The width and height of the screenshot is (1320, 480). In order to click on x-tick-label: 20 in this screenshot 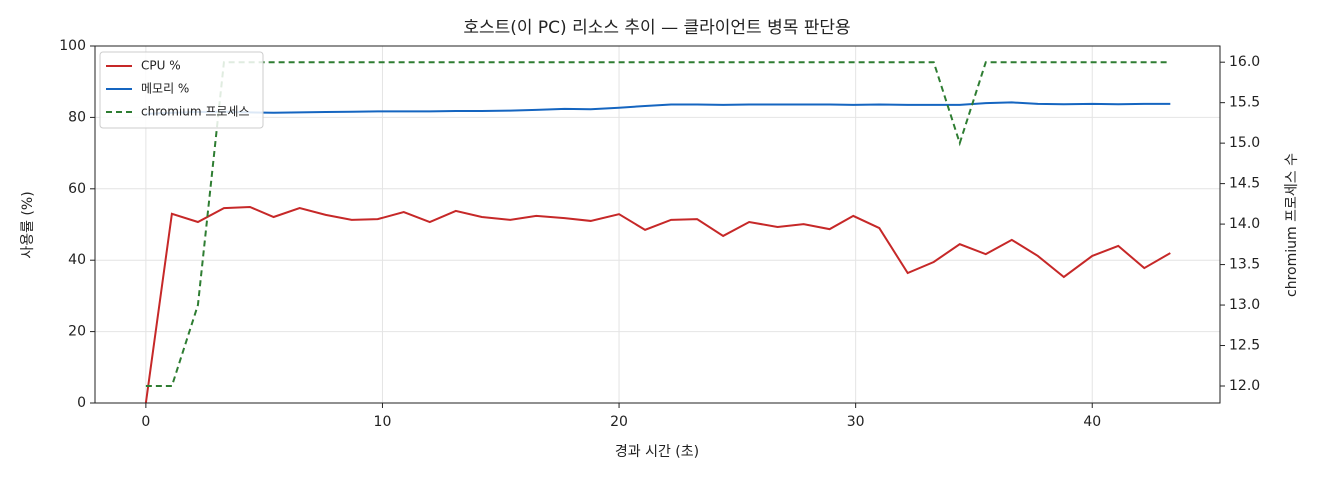, I will do `click(619, 422)`.